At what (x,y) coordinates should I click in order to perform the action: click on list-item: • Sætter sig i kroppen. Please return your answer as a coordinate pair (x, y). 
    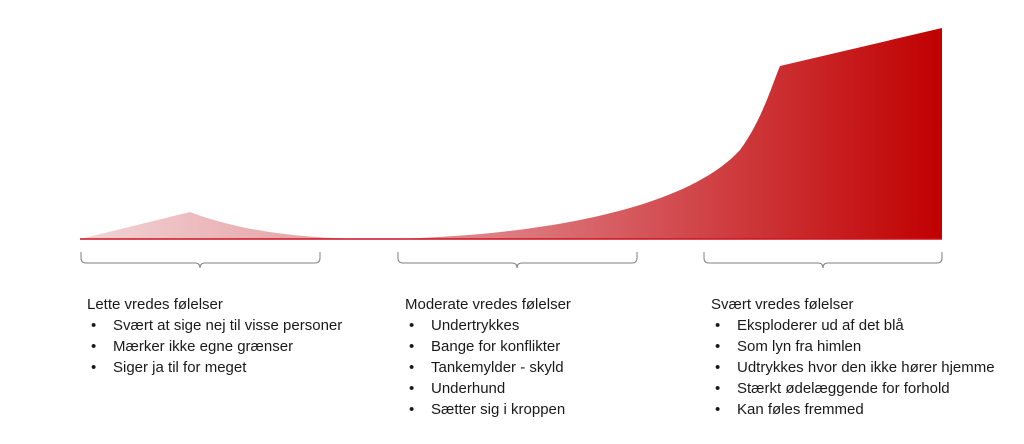
    Looking at the image, I should click on (487, 409).